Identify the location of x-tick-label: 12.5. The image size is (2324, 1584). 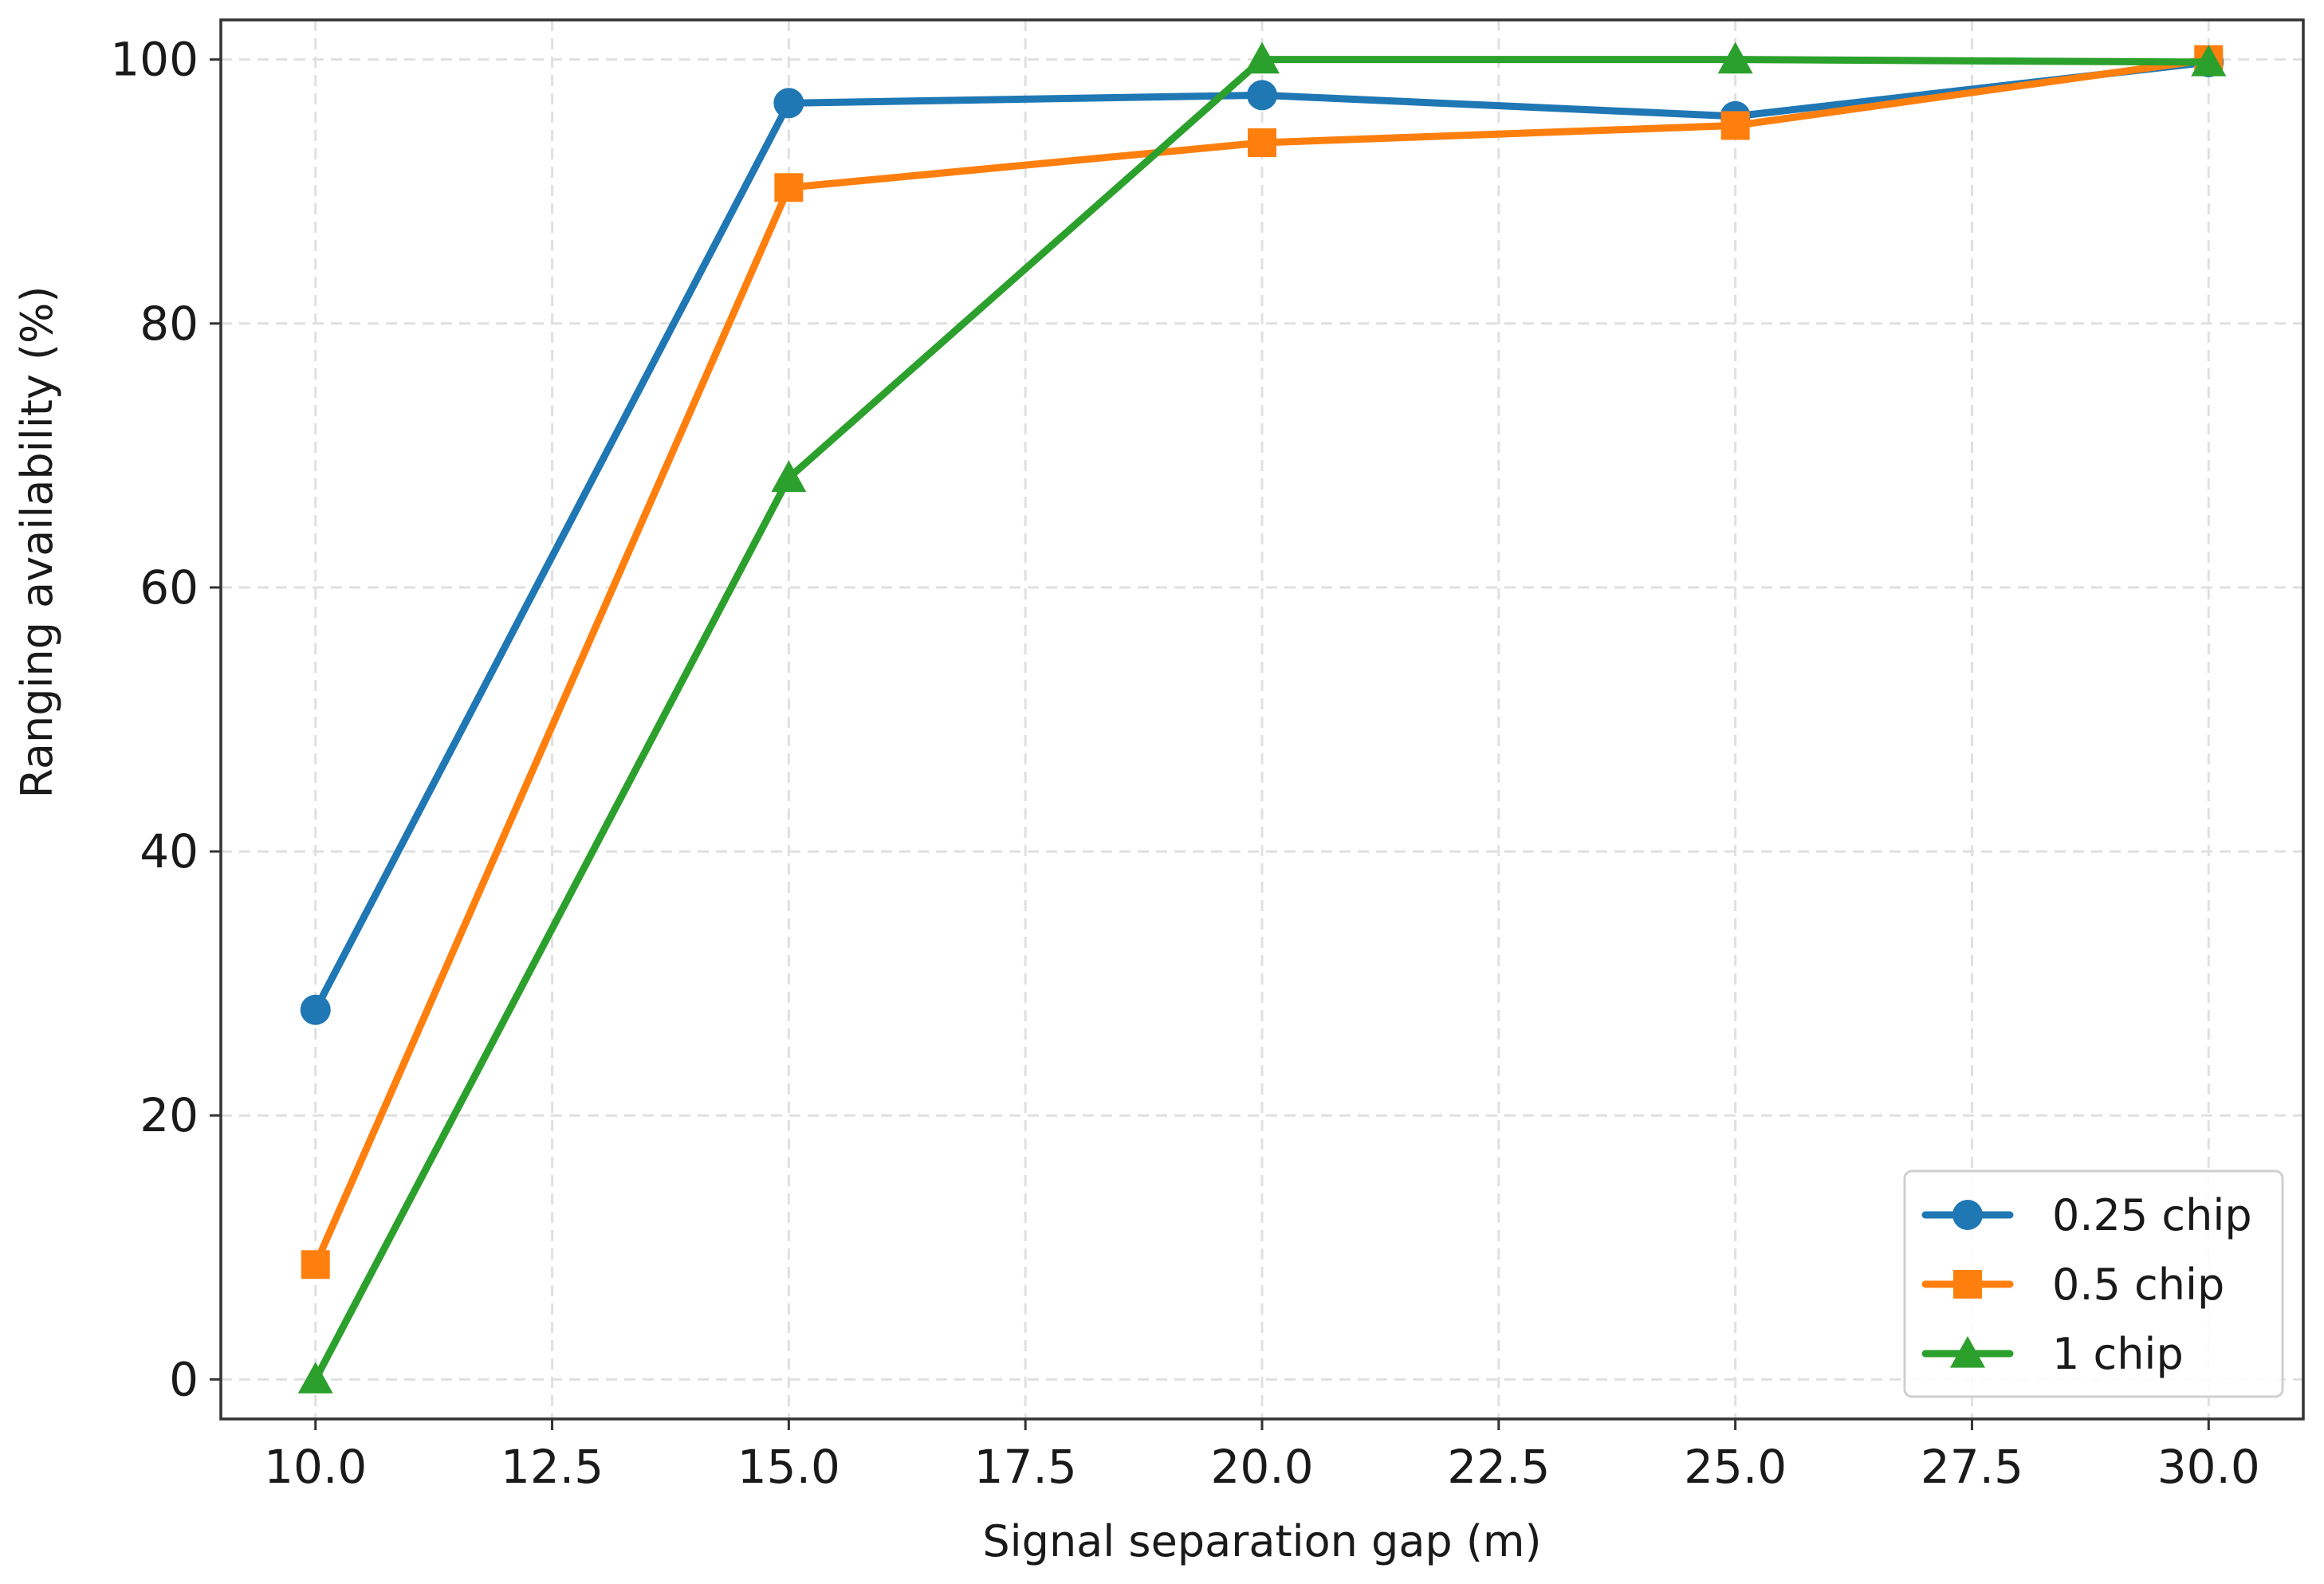
(552, 1467).